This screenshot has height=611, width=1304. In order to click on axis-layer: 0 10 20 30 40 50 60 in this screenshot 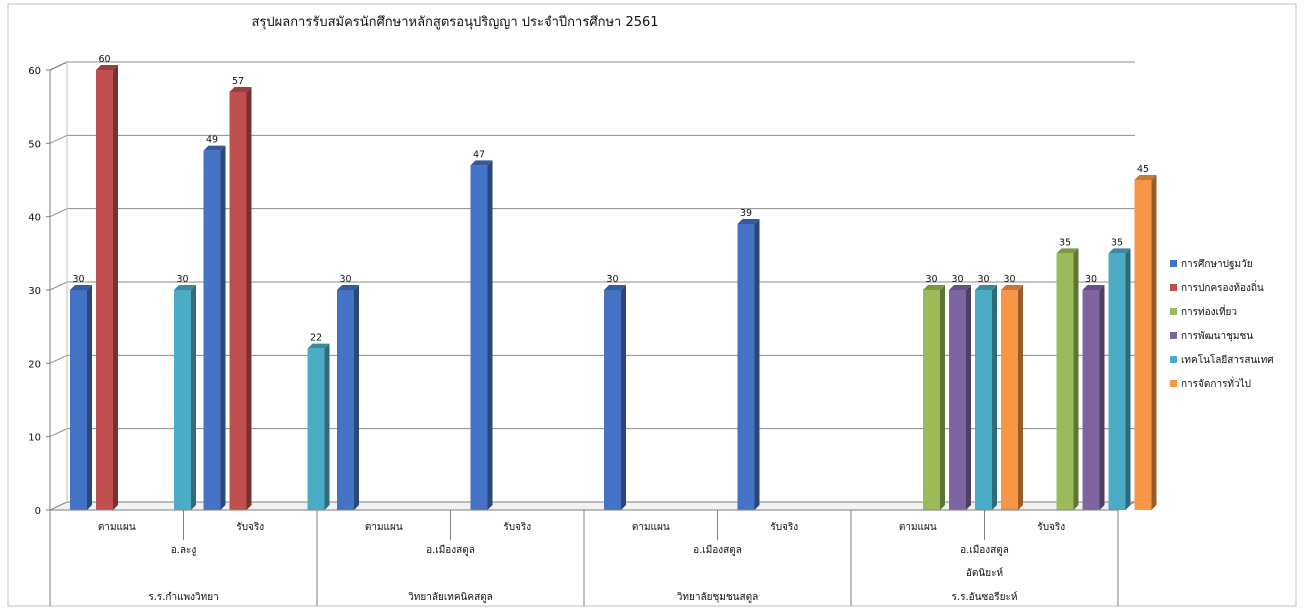, I will do `click(48, 289)`.